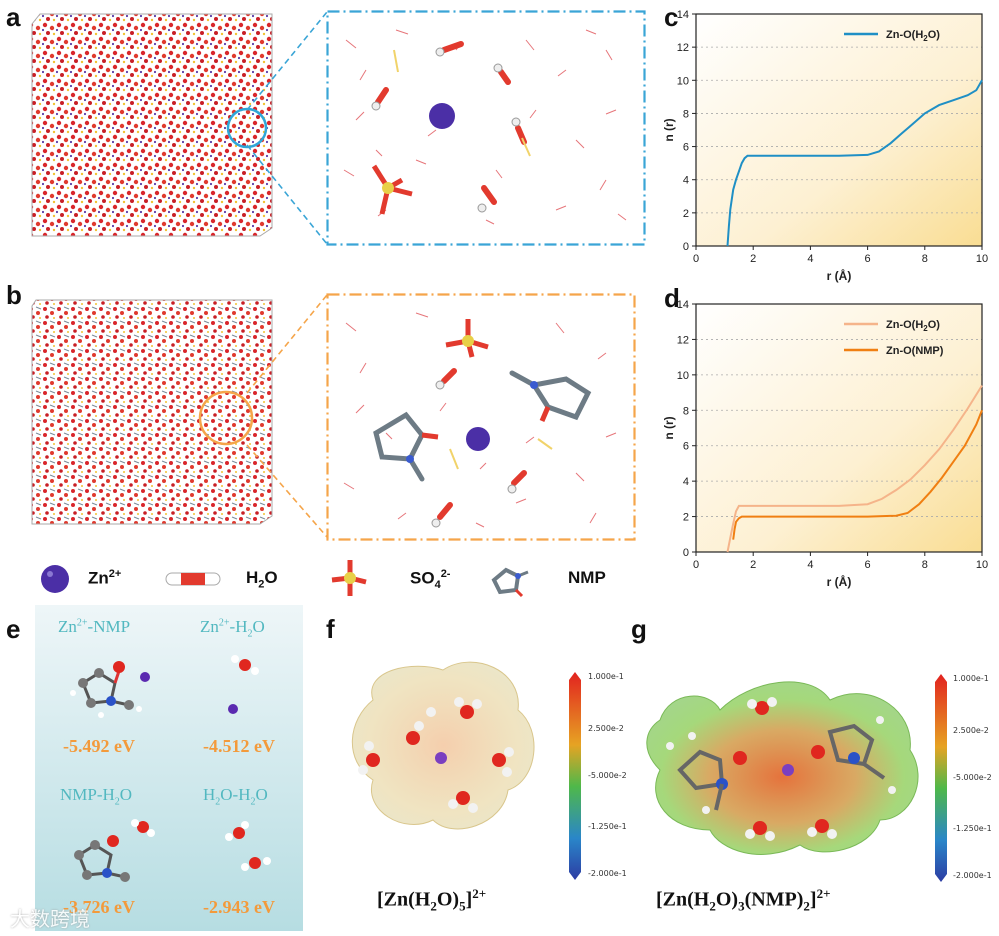 This screenshot has width=999, height=936. I want to click on panel-label-g: g, so click(639, 629).